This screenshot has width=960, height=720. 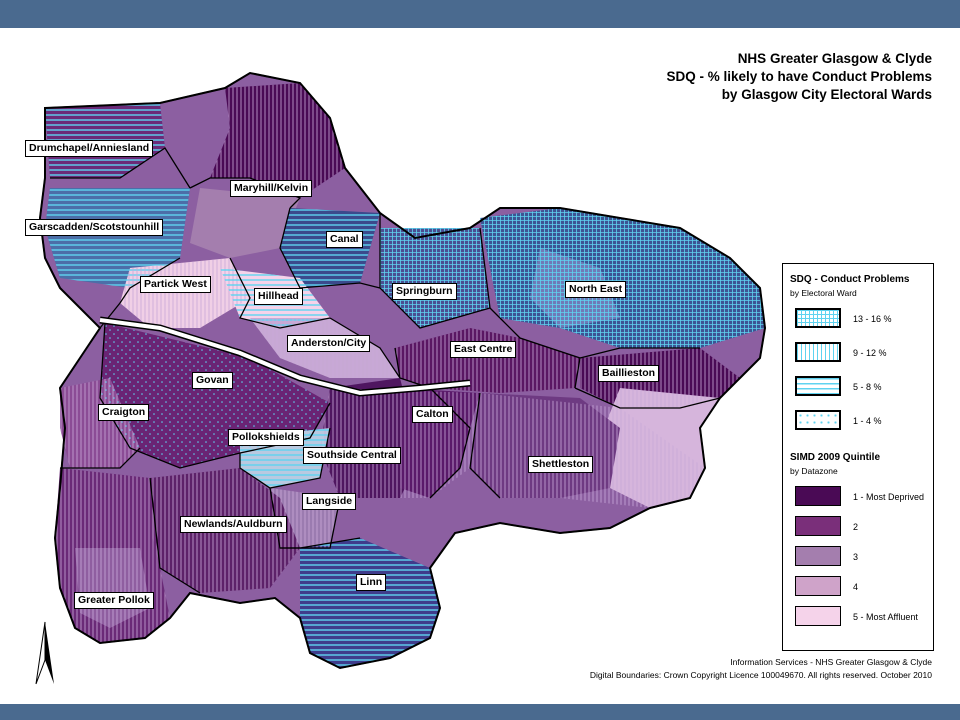 I want to click on ward-label-craigton: Craigton, so click(x=124, y=412).